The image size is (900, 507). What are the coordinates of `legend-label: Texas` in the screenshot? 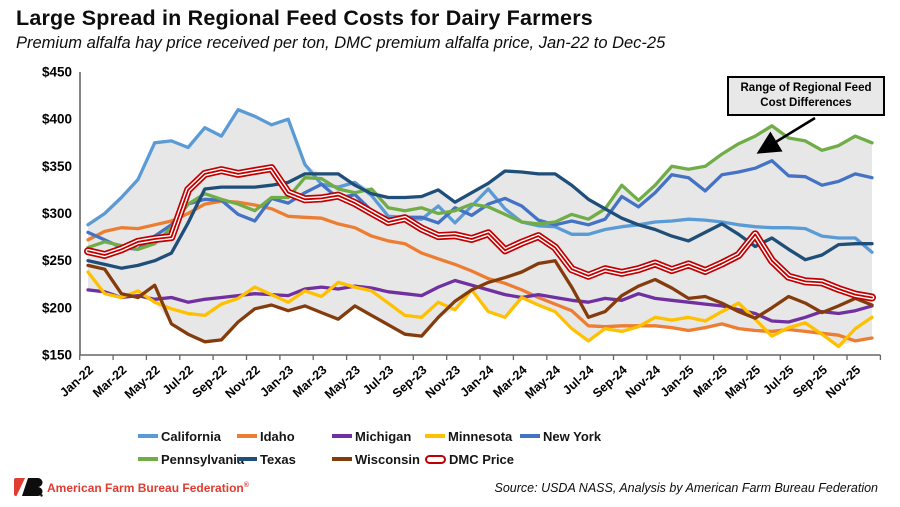 It's located at (278, 459).